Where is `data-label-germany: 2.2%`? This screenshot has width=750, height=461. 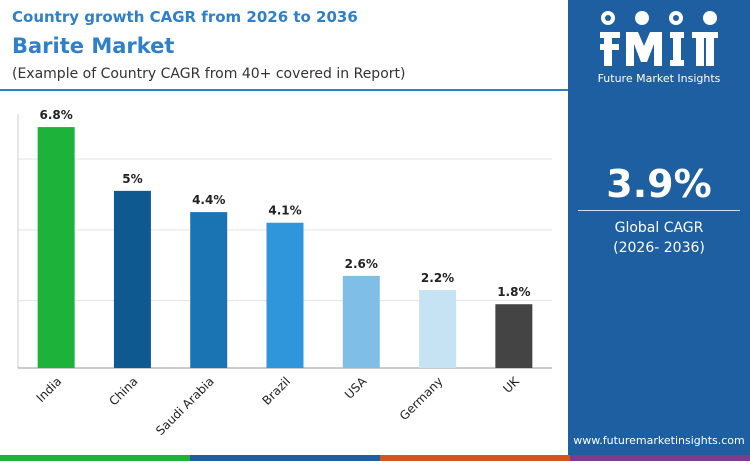 data-label-germany: 2.2% is located at coordinates (437, 278).